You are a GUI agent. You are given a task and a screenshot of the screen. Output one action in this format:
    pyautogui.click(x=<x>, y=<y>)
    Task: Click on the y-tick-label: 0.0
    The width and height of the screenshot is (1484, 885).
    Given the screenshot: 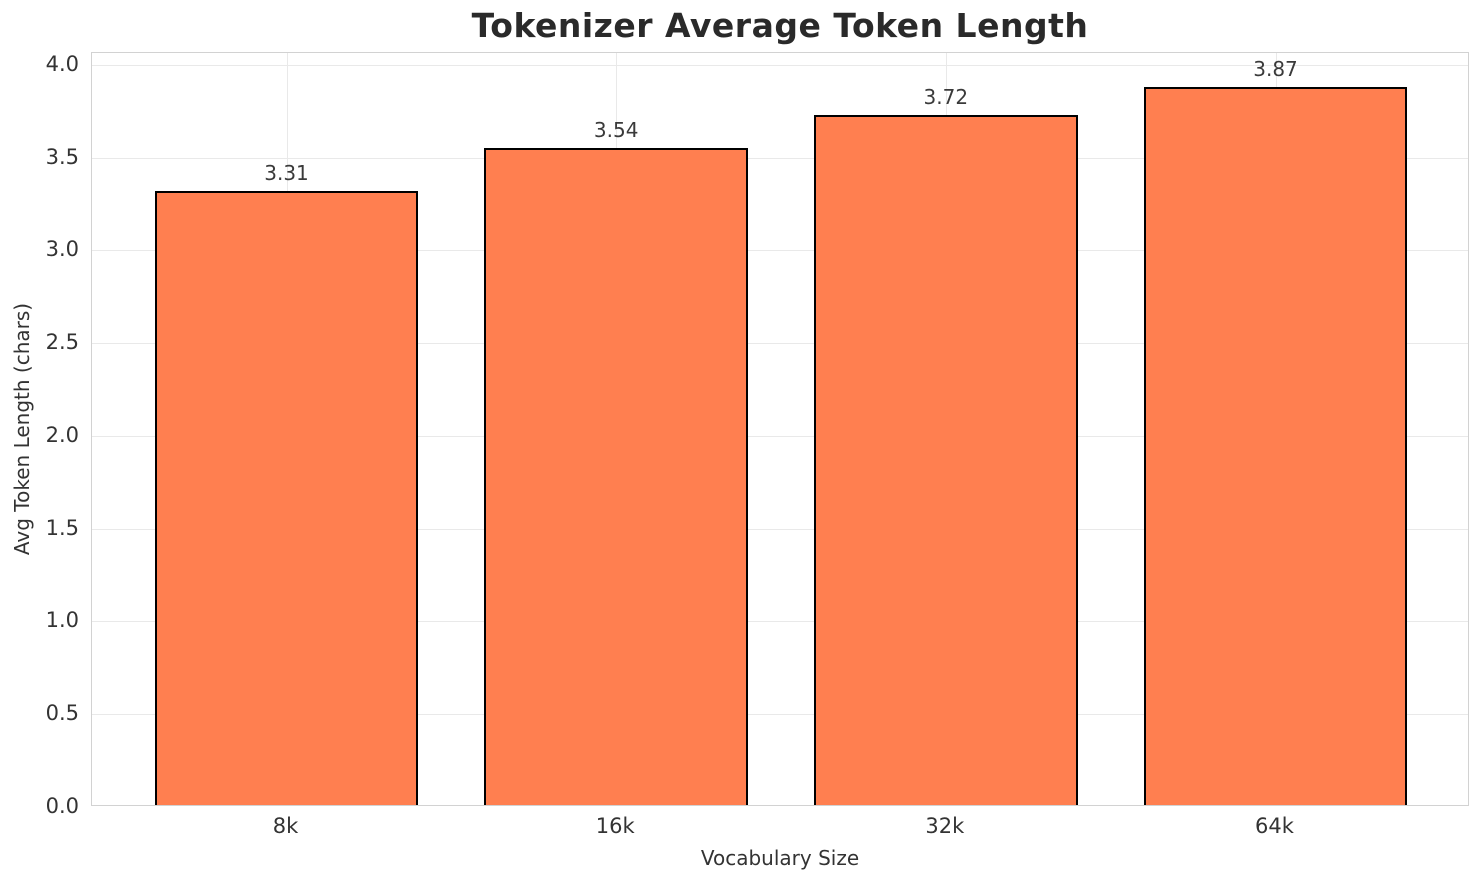 What is the action you would take?
    pyautogui.click(x=62, y=806)
    